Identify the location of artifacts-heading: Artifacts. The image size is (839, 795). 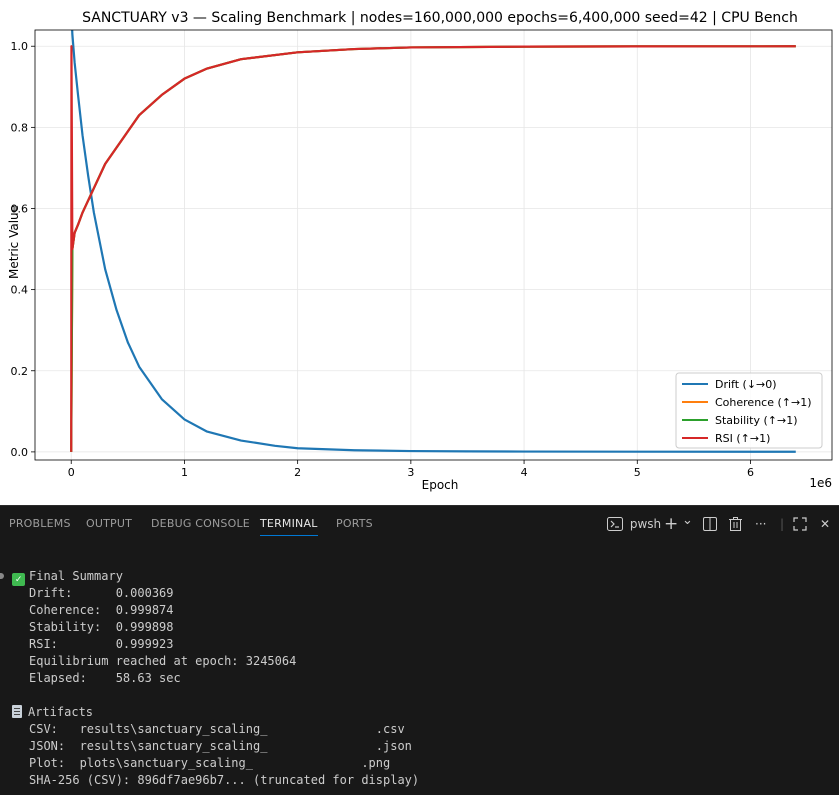
(52, 712).